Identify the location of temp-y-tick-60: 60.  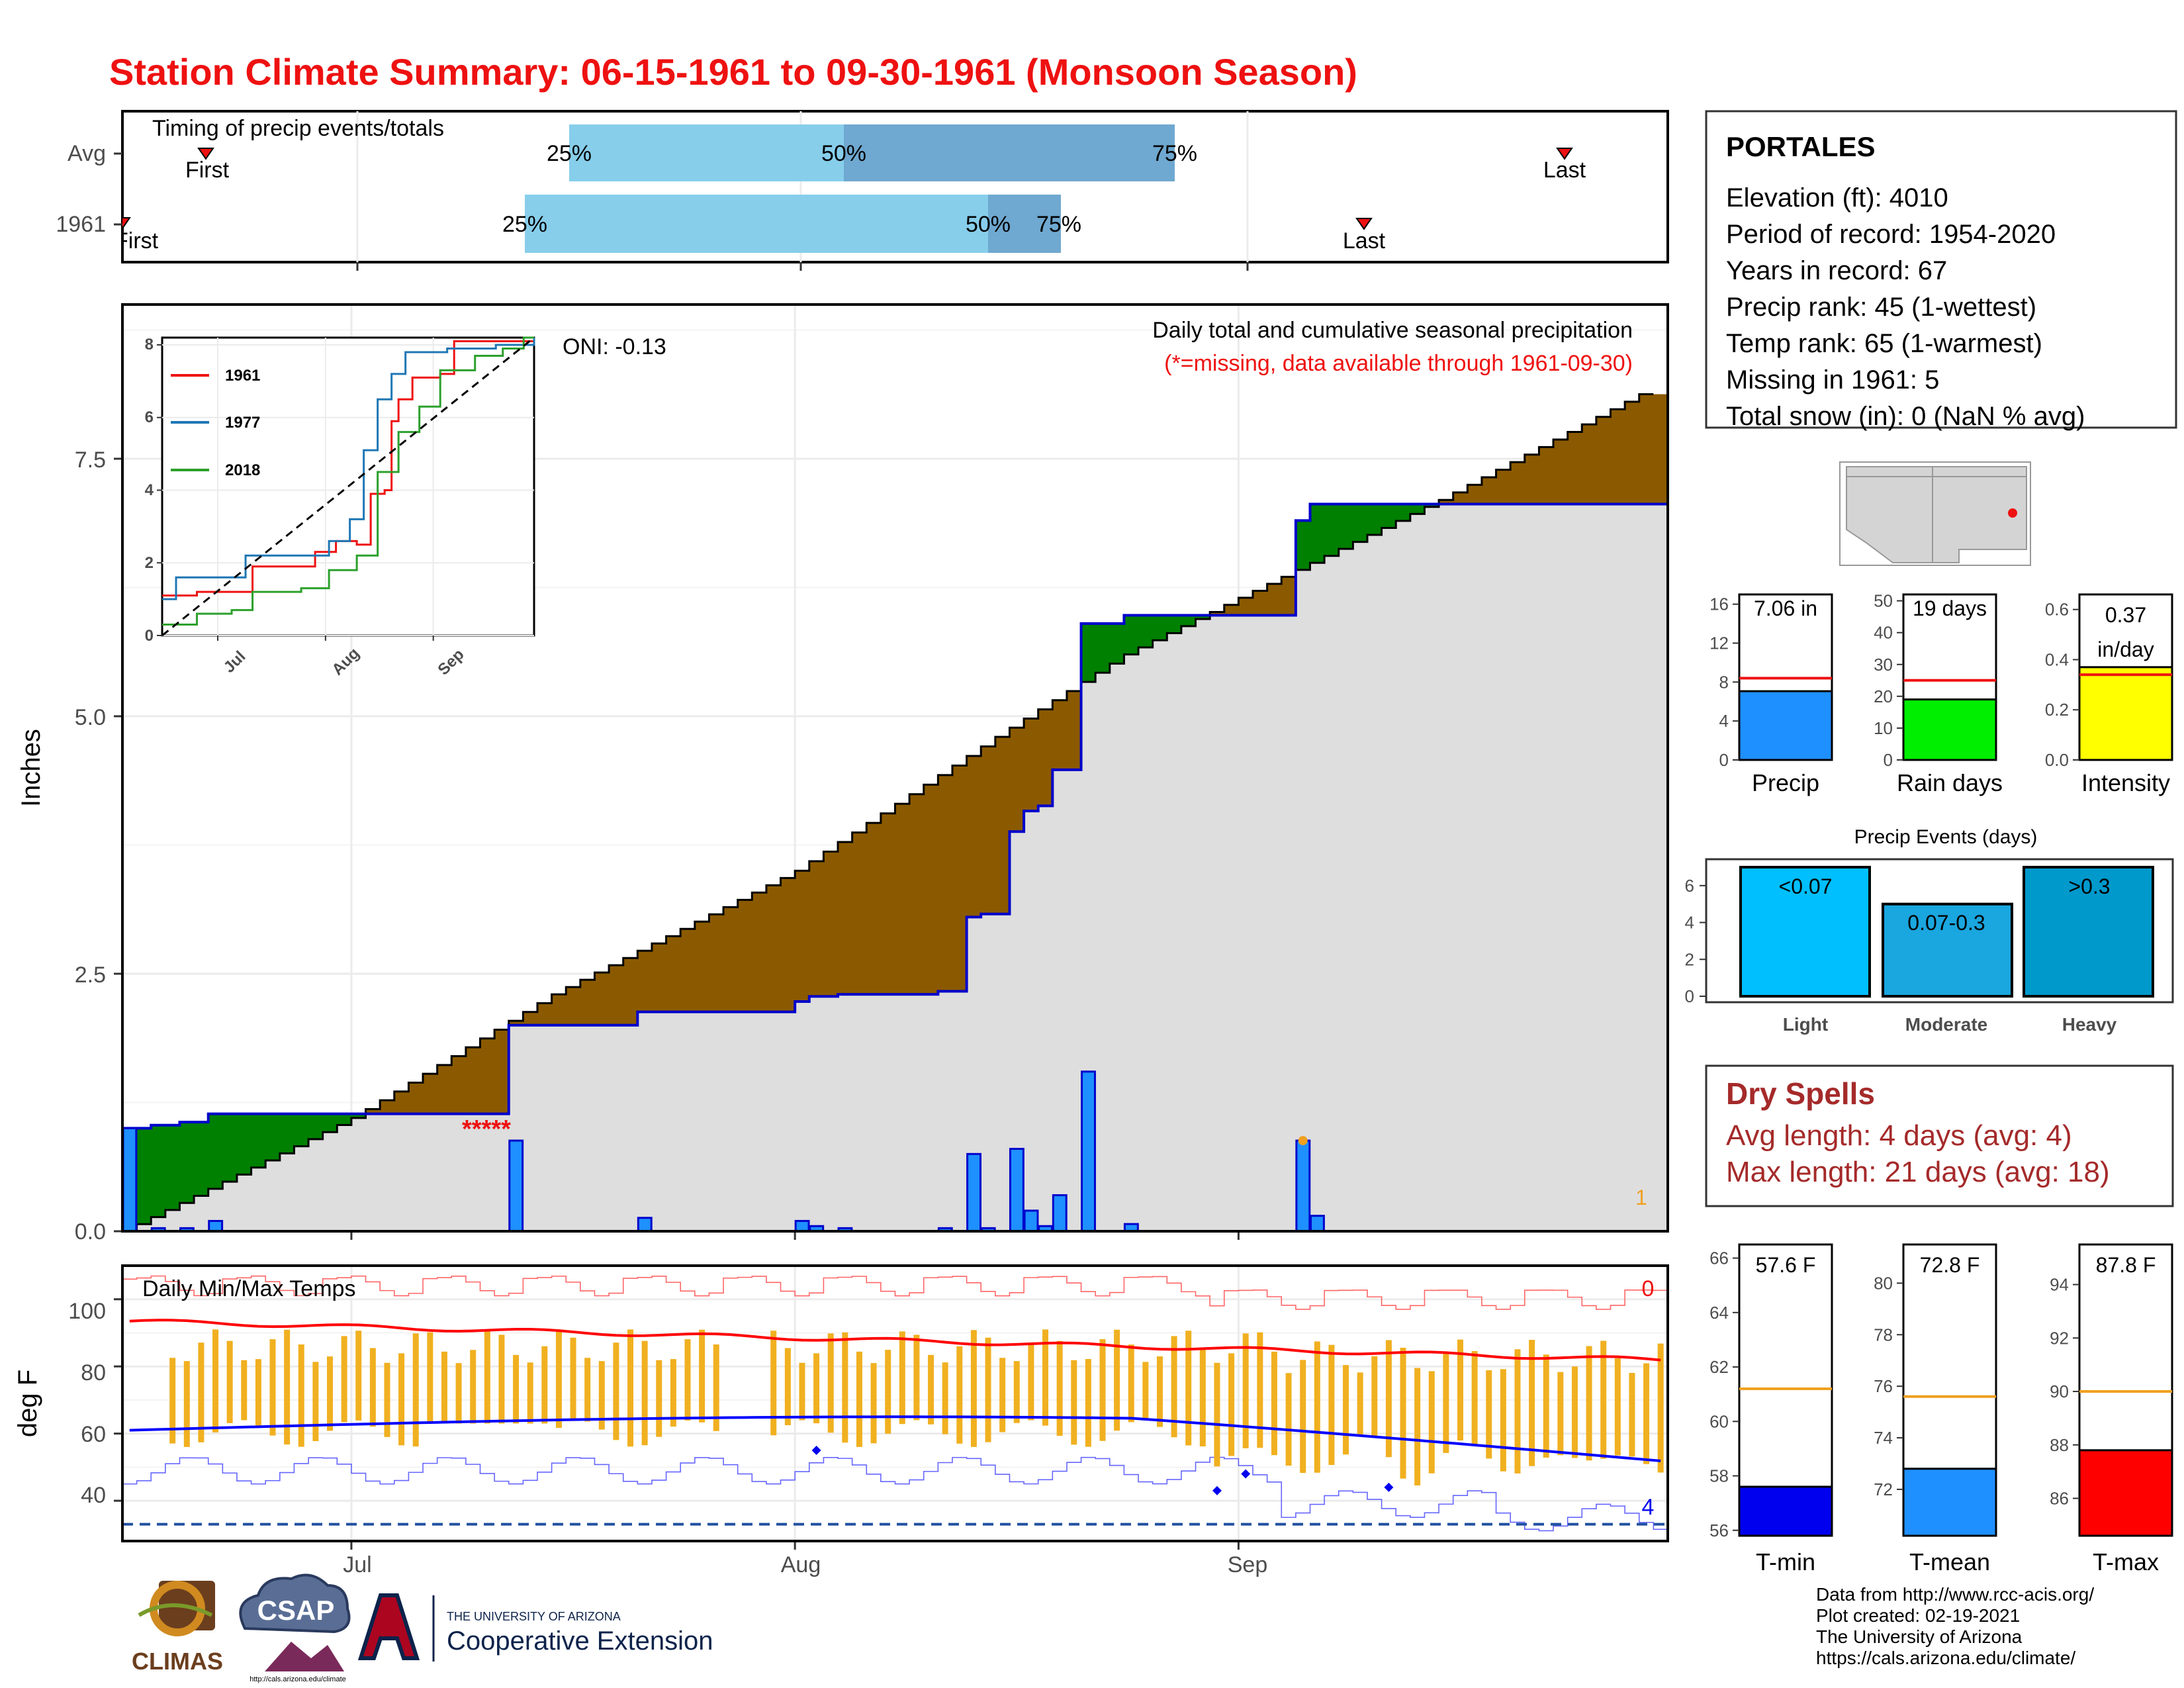
(93, 1434).